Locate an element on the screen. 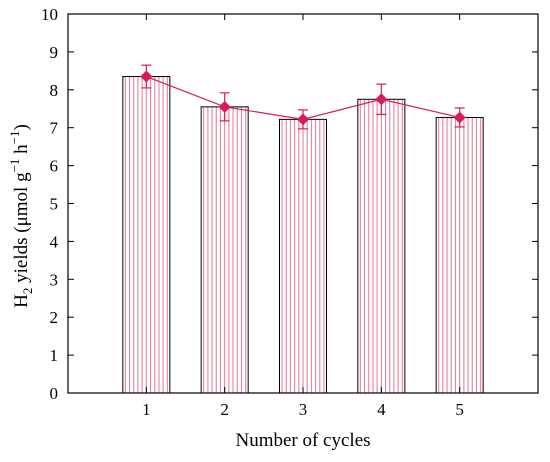 The width and height of the screenshot is (550, 462). x-tick-label: 1 is located at coordinates (146, 409).